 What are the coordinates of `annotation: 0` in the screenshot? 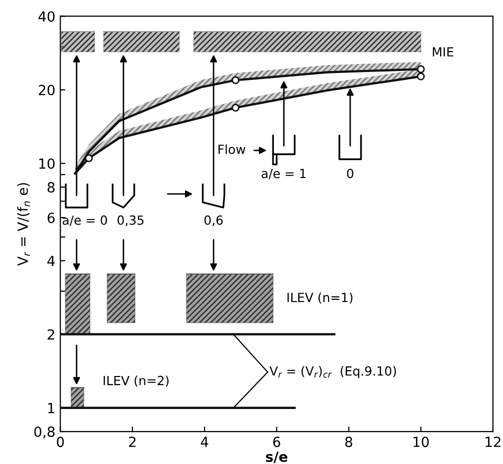 It's located at (350, 173).